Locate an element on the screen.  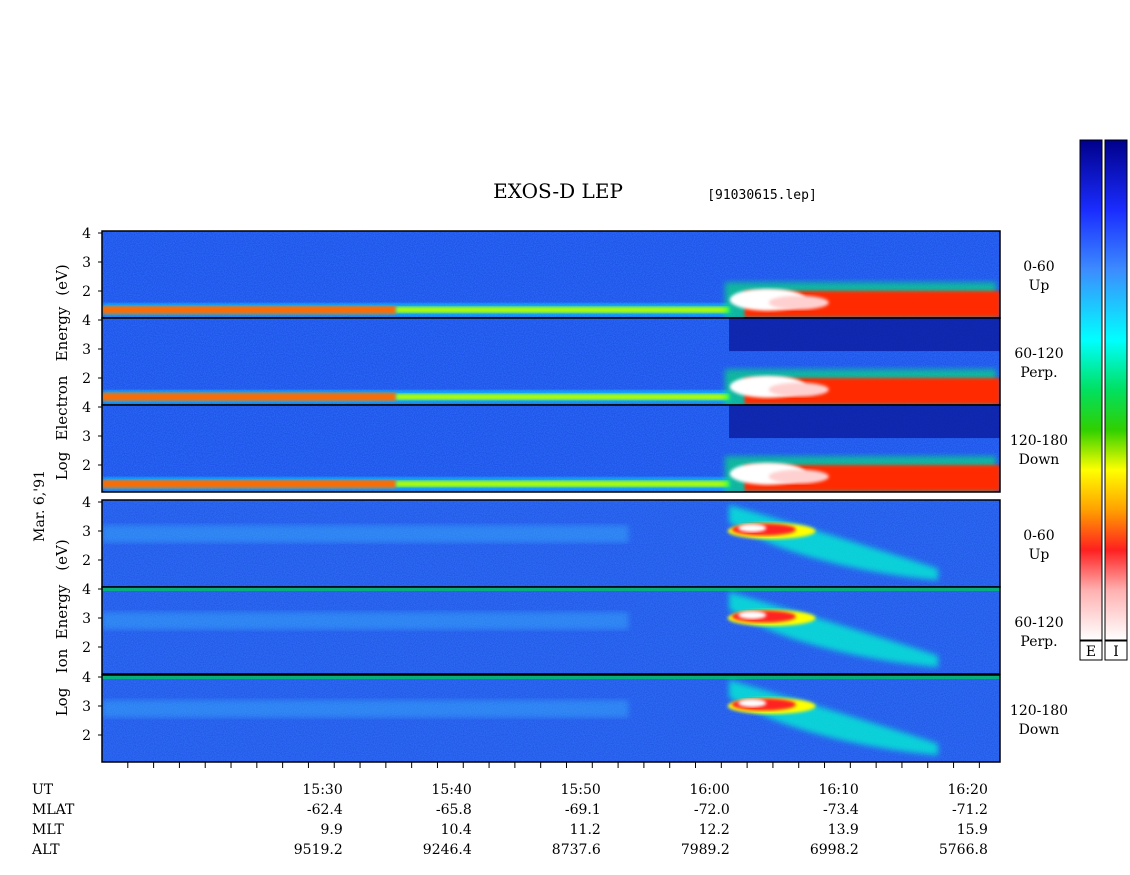
footer-mlat-value: -69.1 is located at coordinates (583, 810).